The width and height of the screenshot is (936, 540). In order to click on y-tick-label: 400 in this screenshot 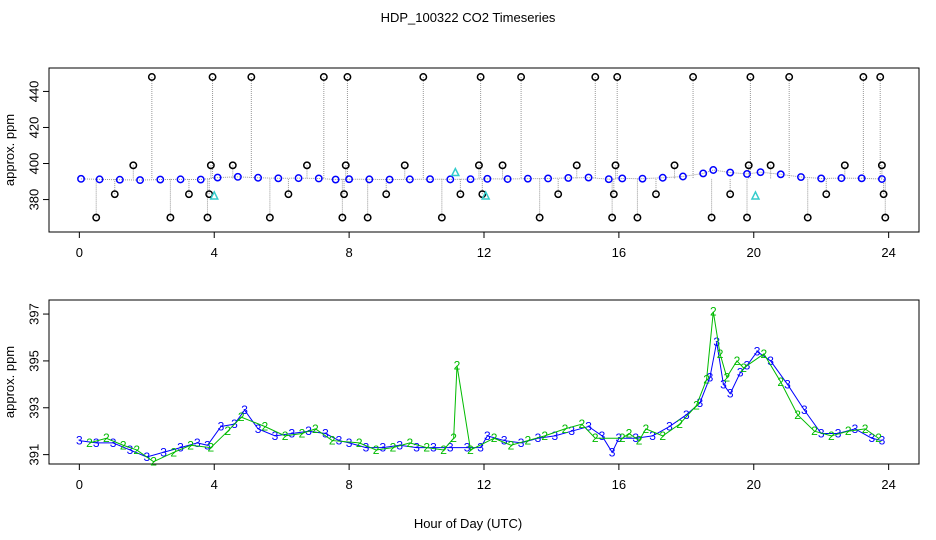, I will do `click(33, 164)`.